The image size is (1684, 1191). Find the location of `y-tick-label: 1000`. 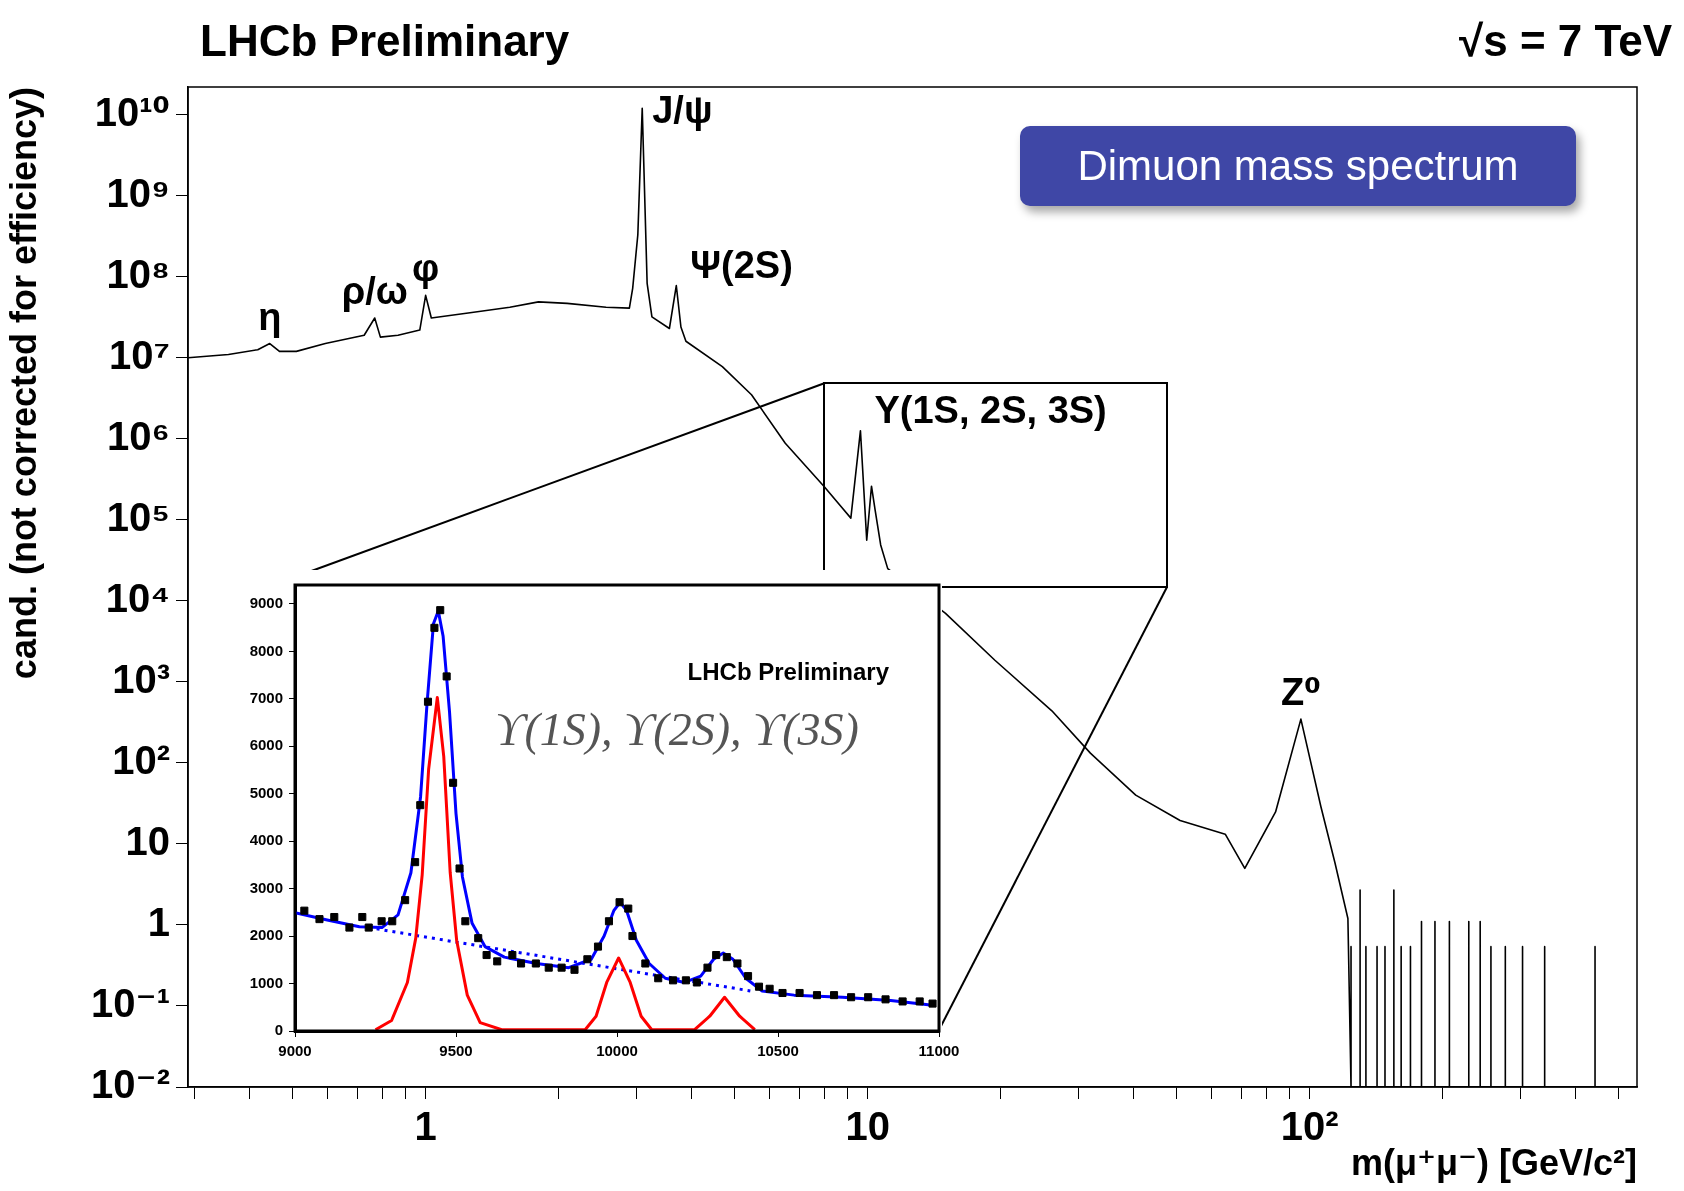

y-tick-label: 1000 is located at coordinates (266, 982).